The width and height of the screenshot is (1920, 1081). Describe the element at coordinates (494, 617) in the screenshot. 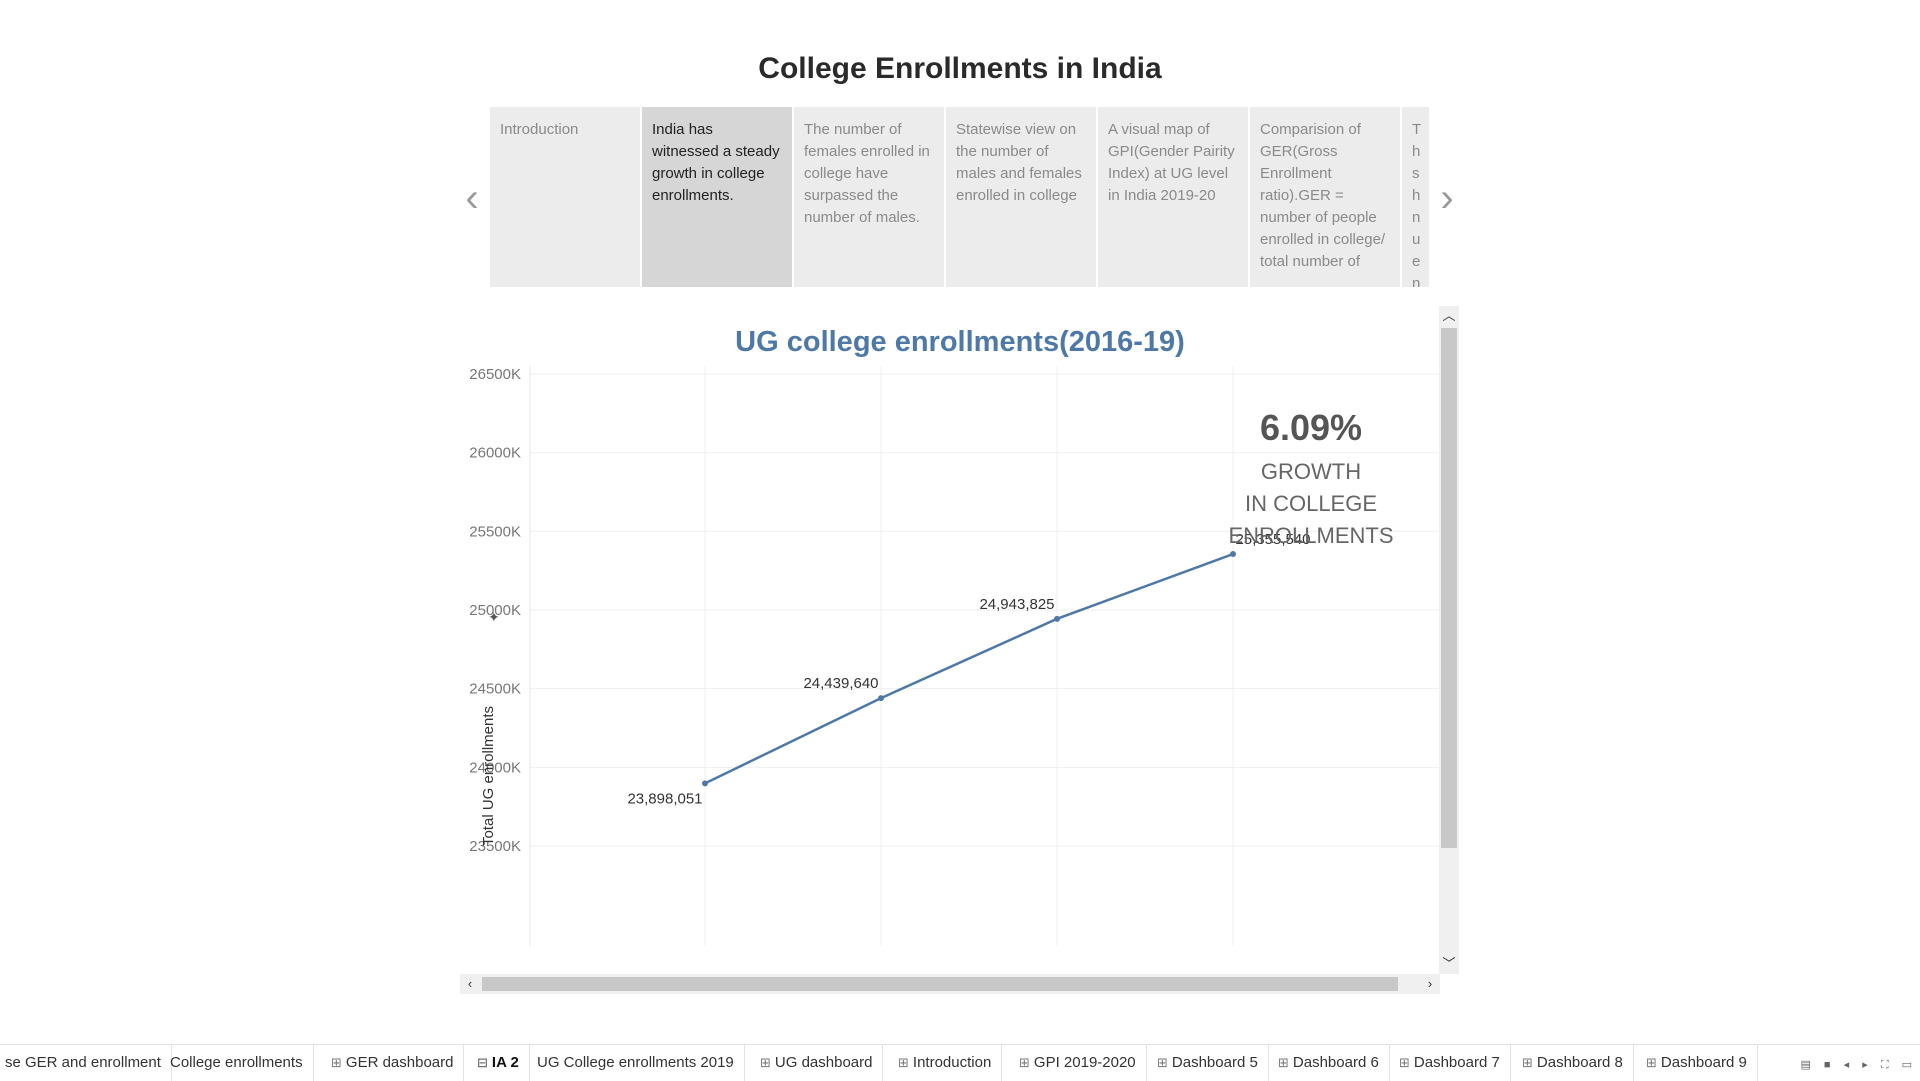

I see `pin-icon: ✦` at that location.